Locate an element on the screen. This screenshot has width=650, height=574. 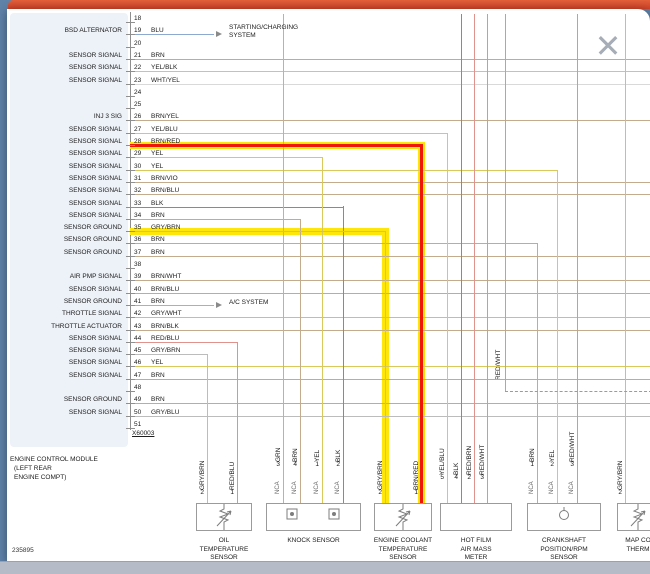
pin-number: 42 is located at coordinates (138, 314).